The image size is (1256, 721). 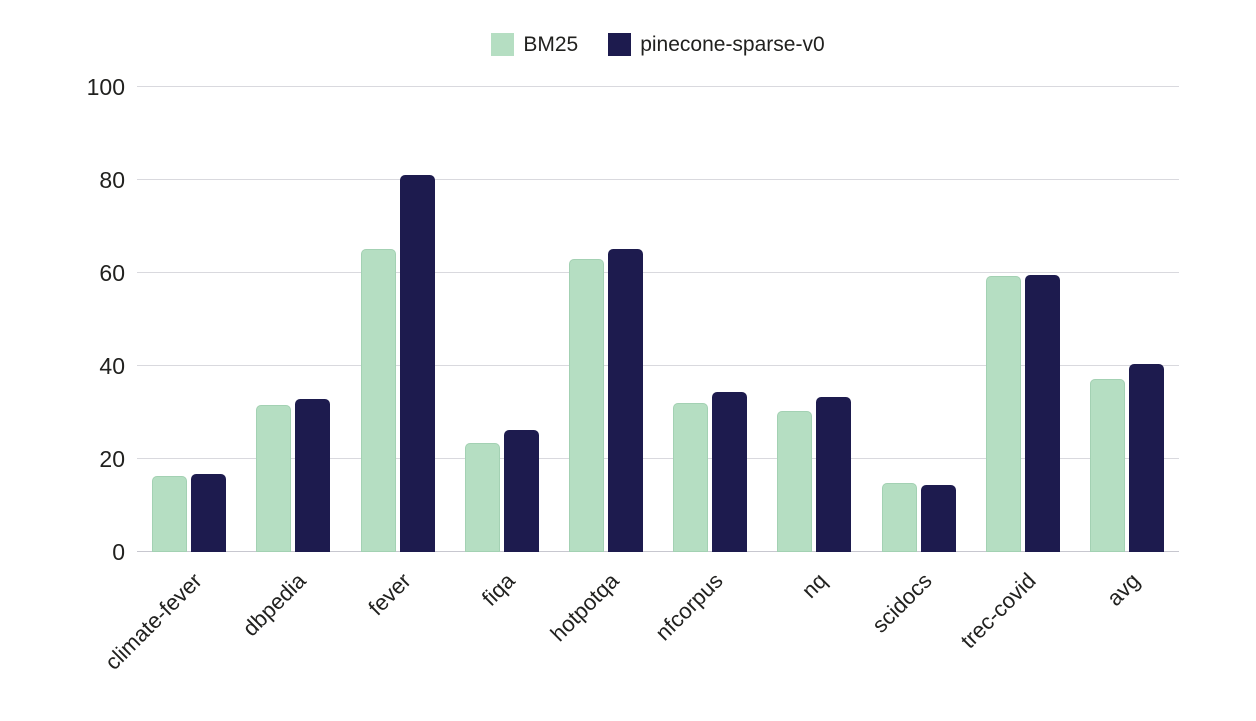 I want to click on bar-group-fever, so click(x=397, y=319).